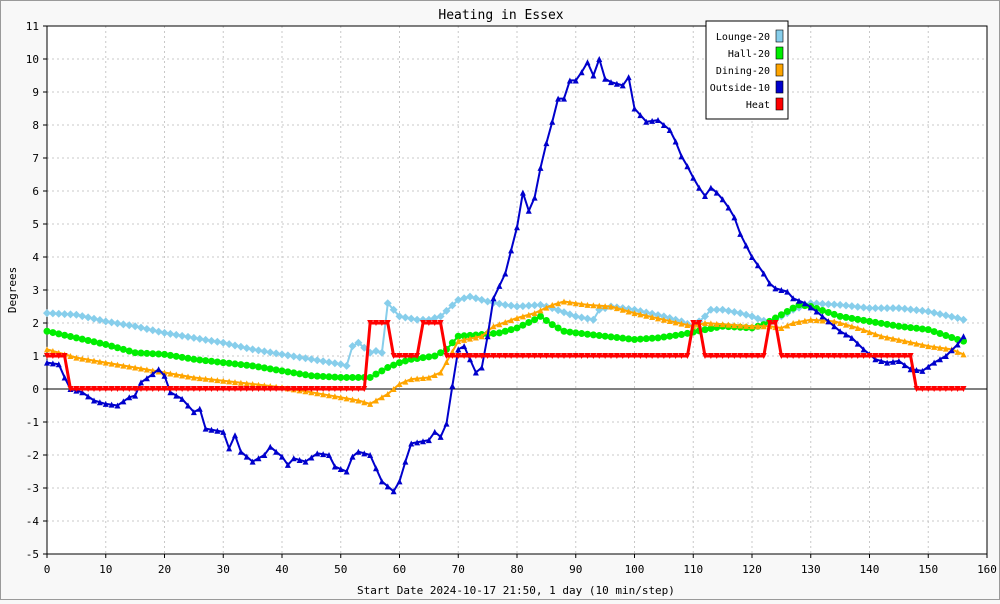 Image resolution: width=1000 pixels, height=604 pixels. What do you see at coordinates (575, 569) in the screenshot?
I see `x-tick-label: 90` at bounding box center [575, 569].